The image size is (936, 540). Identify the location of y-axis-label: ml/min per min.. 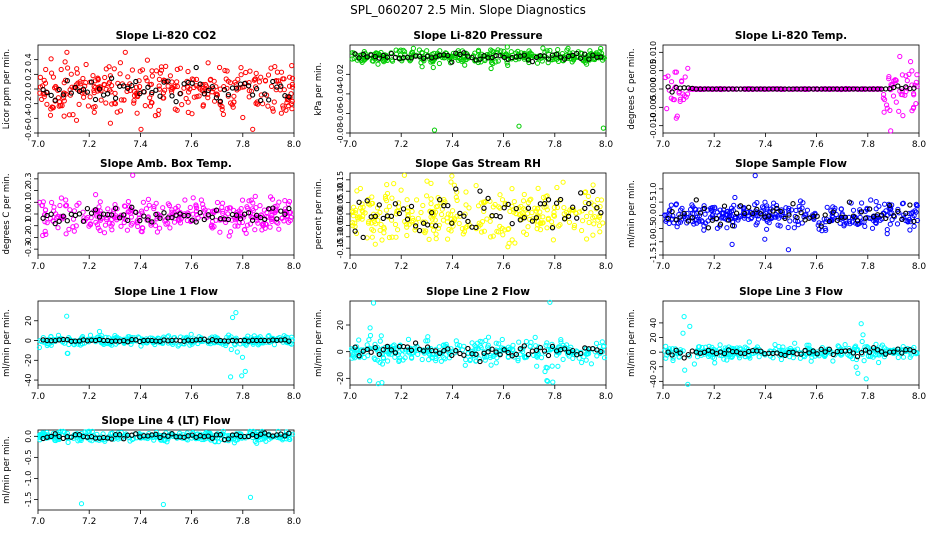
(319, 343).